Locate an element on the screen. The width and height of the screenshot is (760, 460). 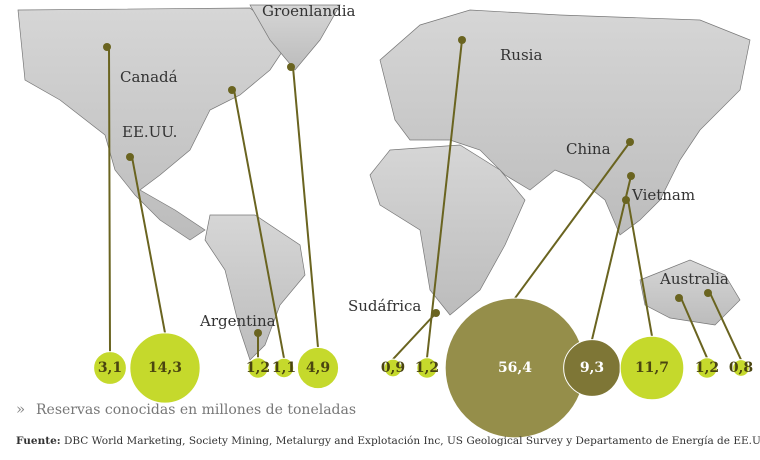
value-label: 14,3 is located at coordinates (165, 368).